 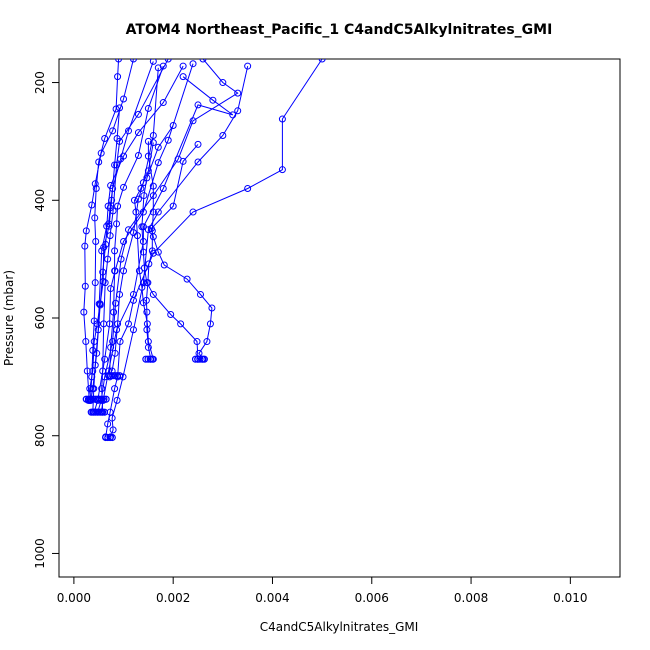 What do you see at coordinates (322, 590) in the screenshot?
I see `x-axis: 0.000 0.002 0.004 0.006 0.008 0.010` at bounding box center [322, 590].